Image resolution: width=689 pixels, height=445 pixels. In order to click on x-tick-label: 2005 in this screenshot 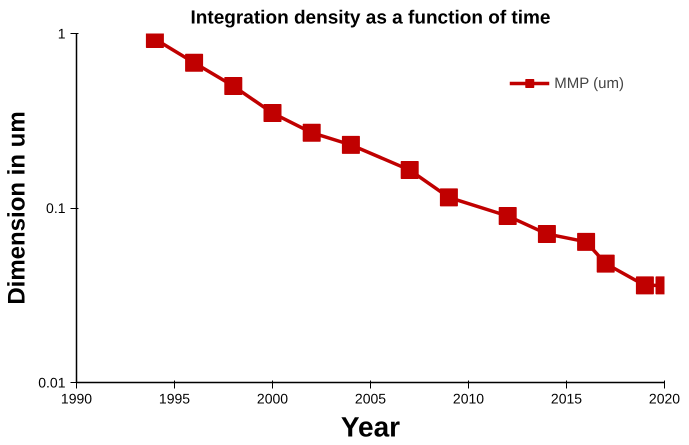, I will do `click(370, 398)`.